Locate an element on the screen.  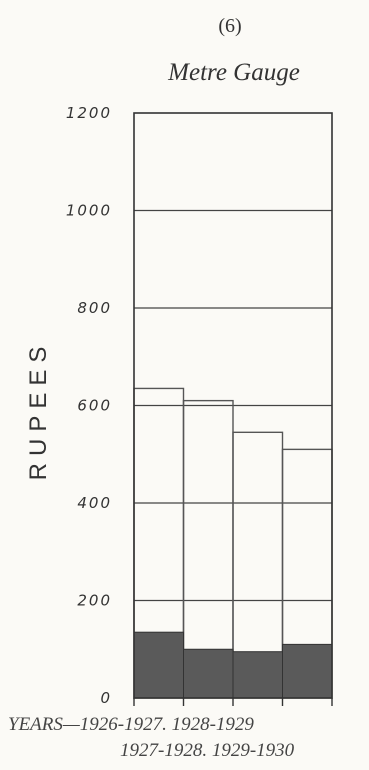
x-axis-label-line1: YEARS—1926-1927. 1928-1929 is located at coordinates (131, 724).